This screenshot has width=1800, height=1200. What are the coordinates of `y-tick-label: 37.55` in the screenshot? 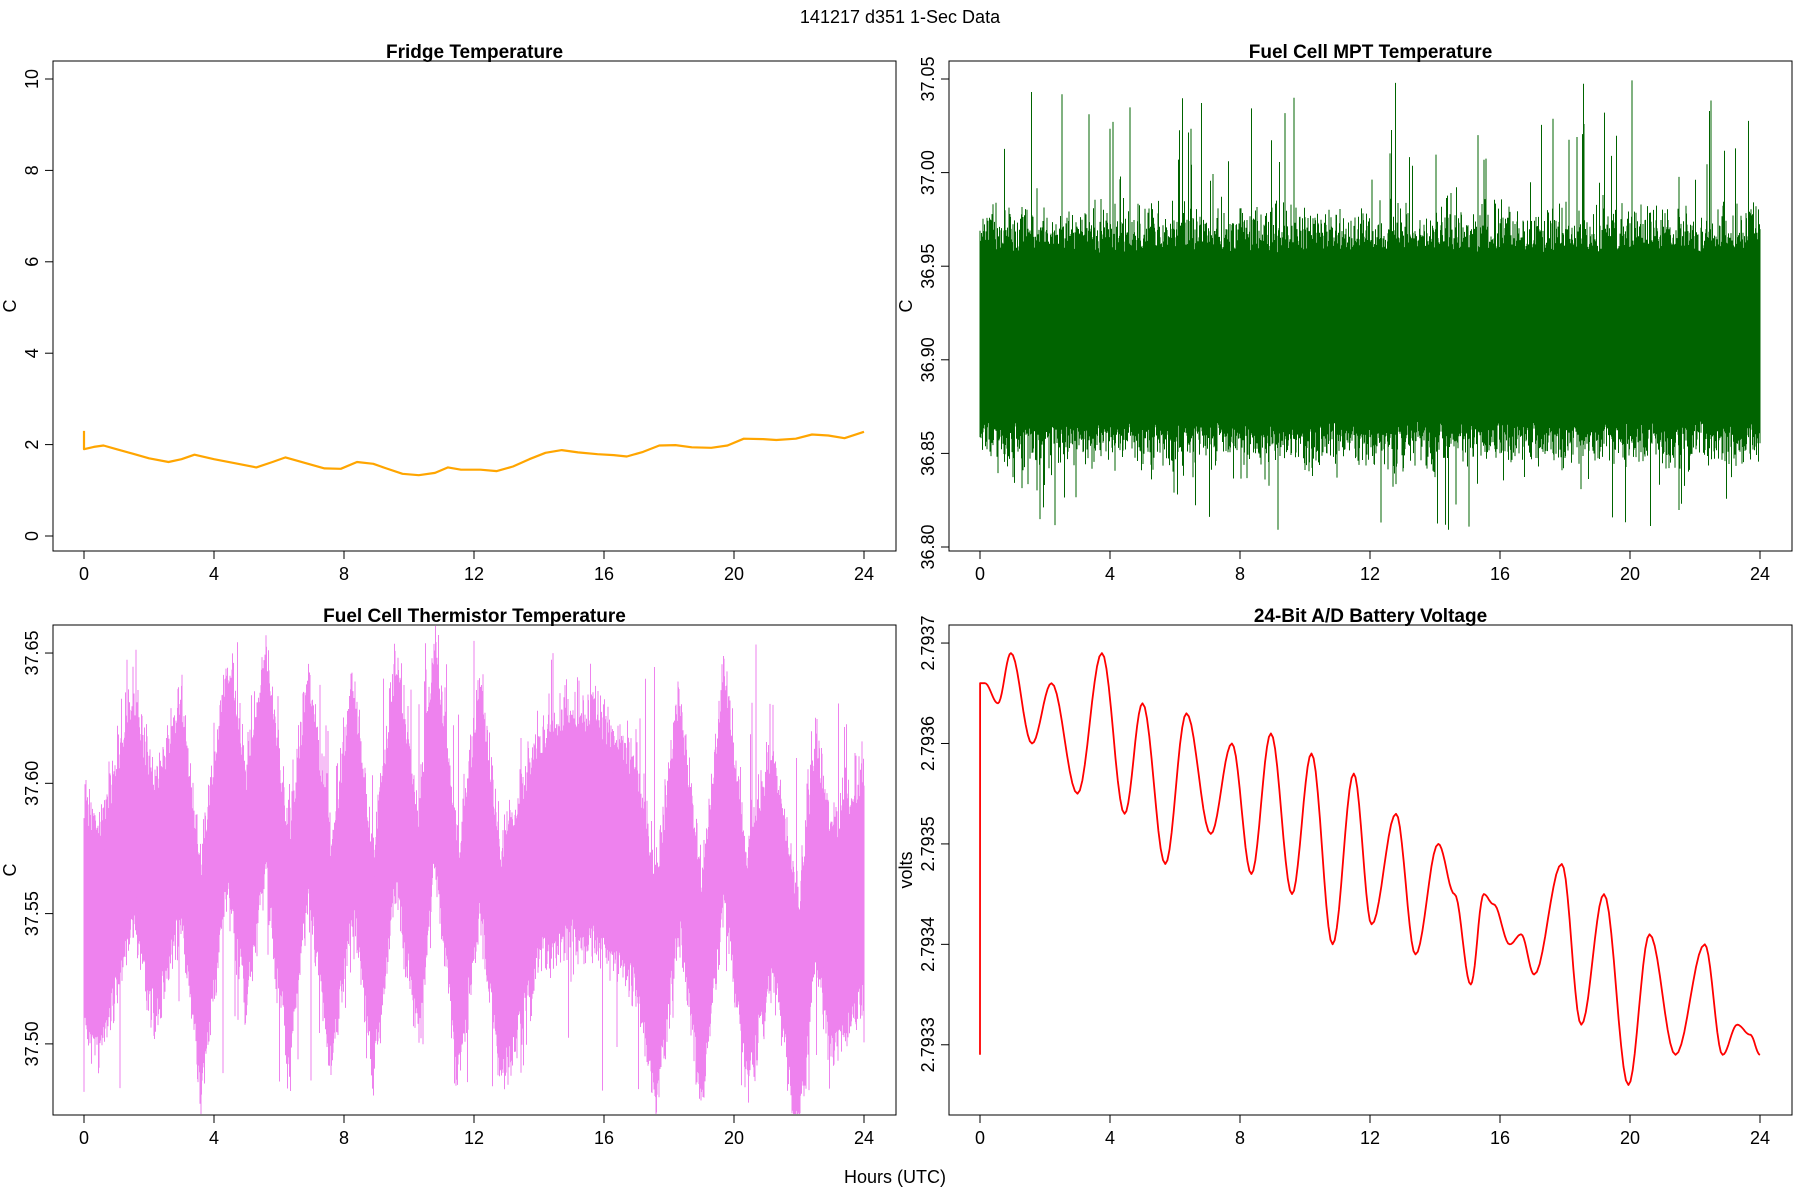 It's located at (32, 913).